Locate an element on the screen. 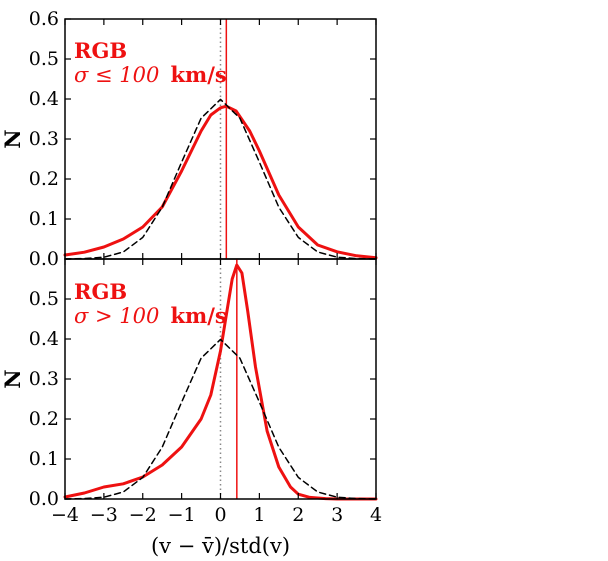 The height and width of the screenshot is (561, 608). bottom-annotation-sigma: σ > 100 km/s is located at coordinates (150, 315).